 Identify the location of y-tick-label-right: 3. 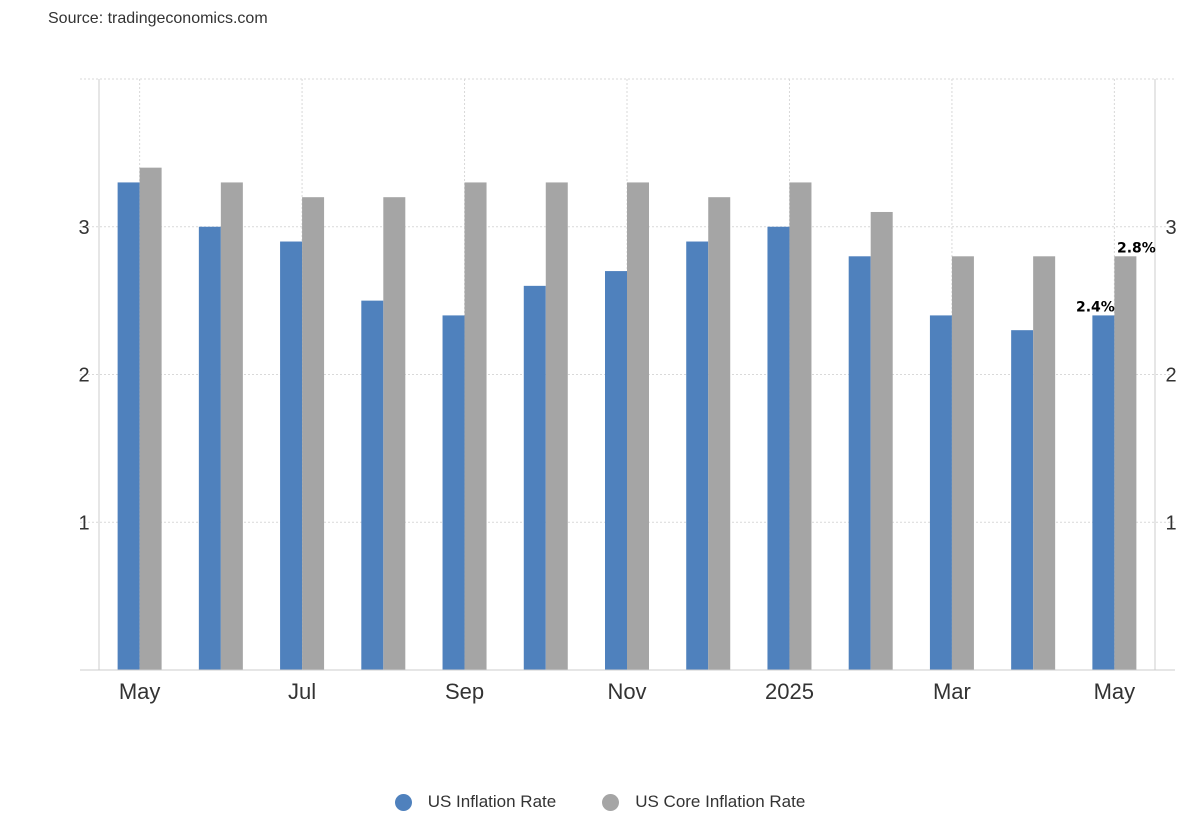
(1170, 228).